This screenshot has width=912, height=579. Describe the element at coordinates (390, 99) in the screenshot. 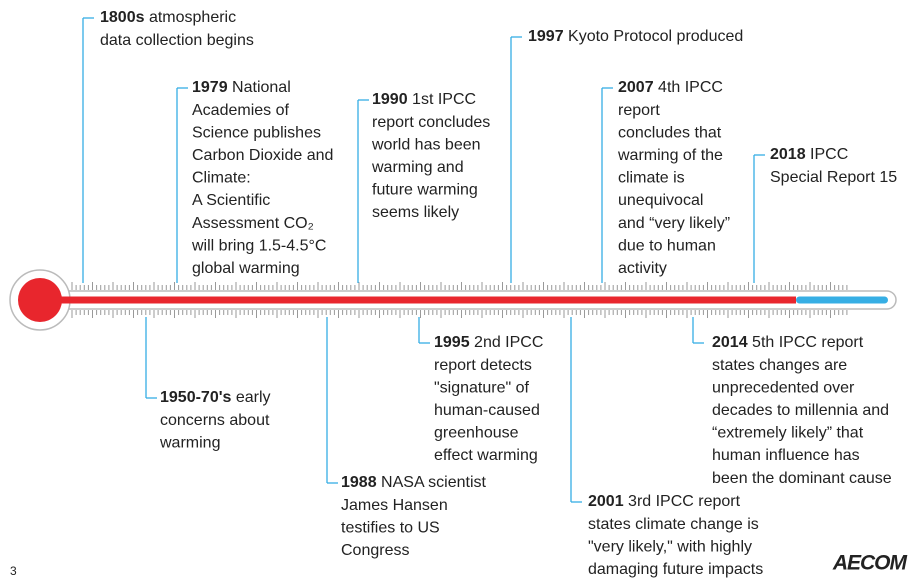

I see `event-year: 1990` at that location.